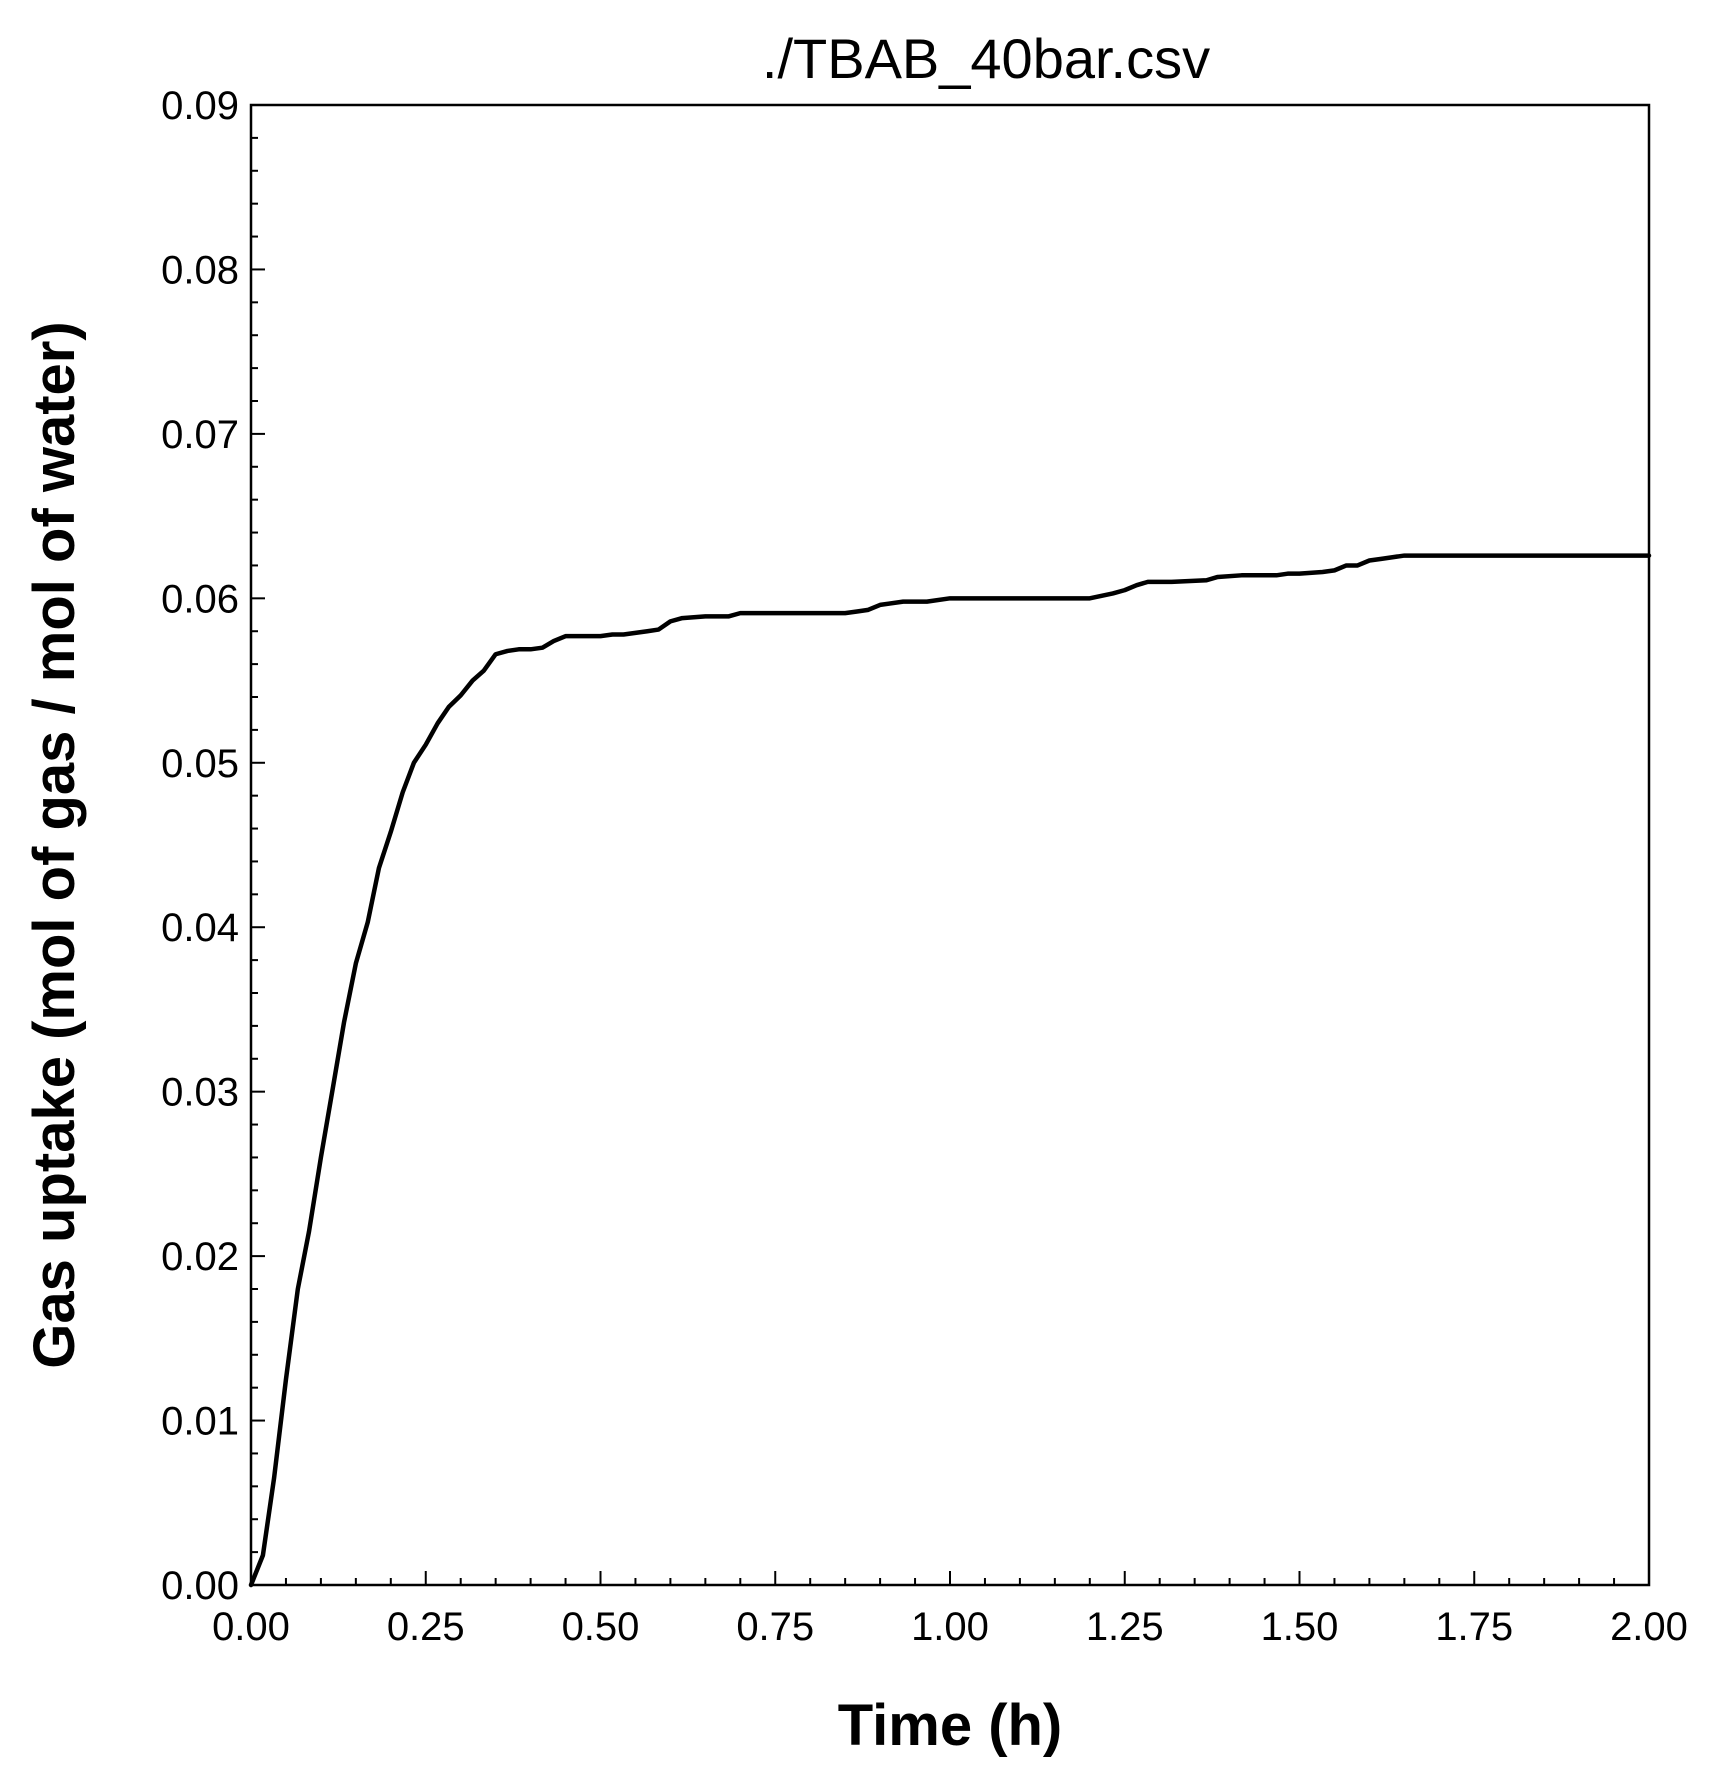 The width and height of the screenshot is (1732, 1790). What do you see at coordinates (1474, 1627) in the screenshot?
I see `x-tick-label: 1.75` at bounding box center [1474, 1627].